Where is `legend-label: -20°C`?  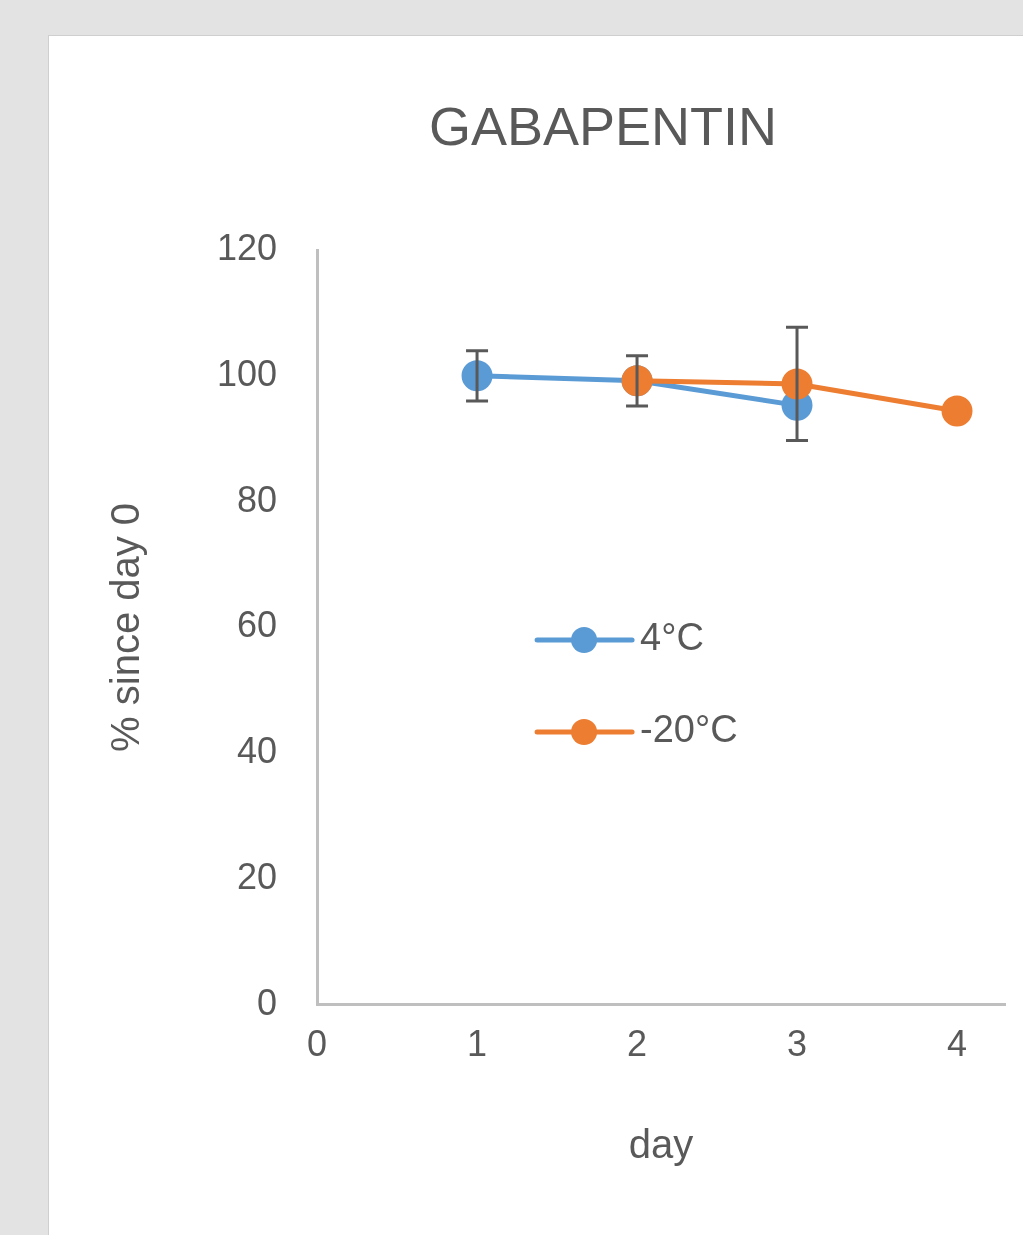 legend-label: -20°C is located at coordinates (689, 729).